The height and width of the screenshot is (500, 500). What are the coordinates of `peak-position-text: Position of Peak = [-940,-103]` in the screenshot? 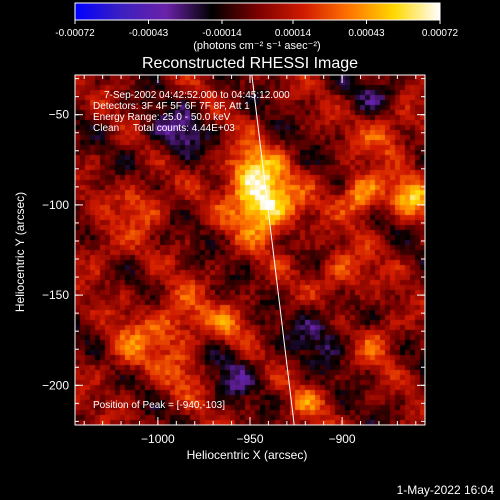 It's located at (159, 405).